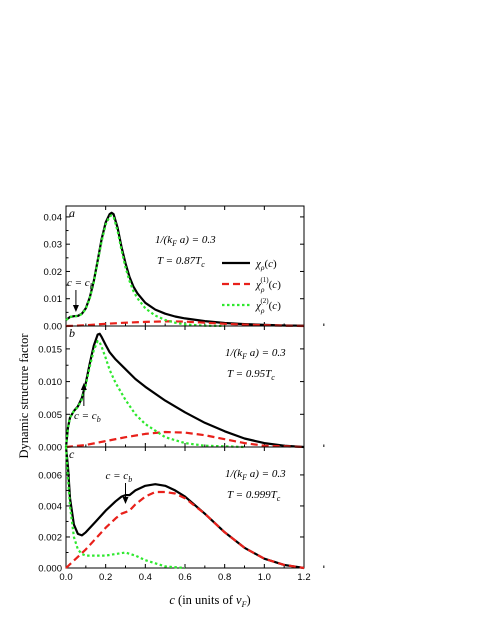 This screenshot has width=485, height=627. Describe the element at coordinates (50, 415) in the screenshot. I see `y-tick-label: 0.005` at that location.